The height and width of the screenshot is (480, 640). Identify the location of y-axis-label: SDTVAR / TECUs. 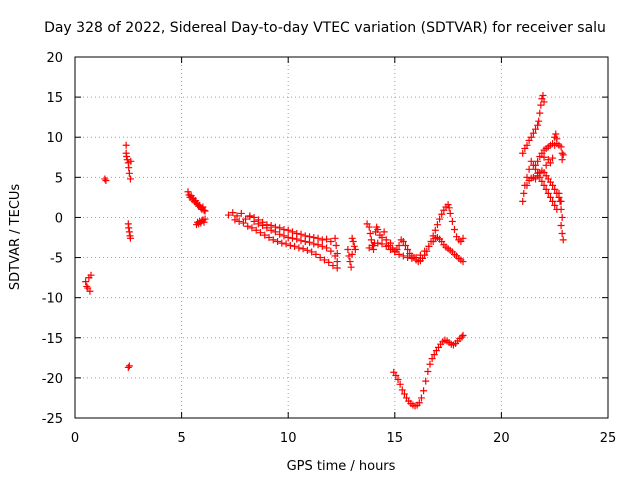
(15, 237).